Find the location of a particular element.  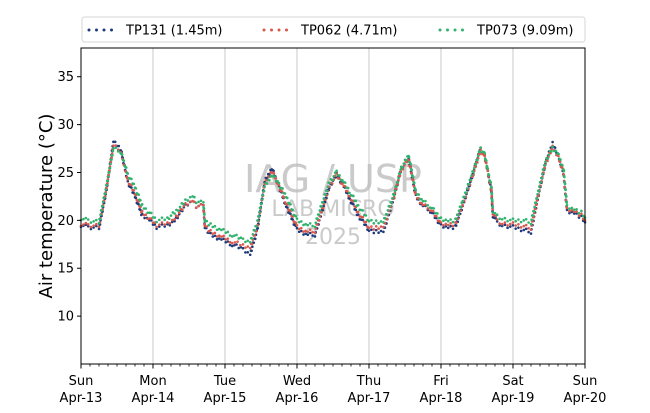

y-tick-label: 25 is located at coordinates (65, 173).